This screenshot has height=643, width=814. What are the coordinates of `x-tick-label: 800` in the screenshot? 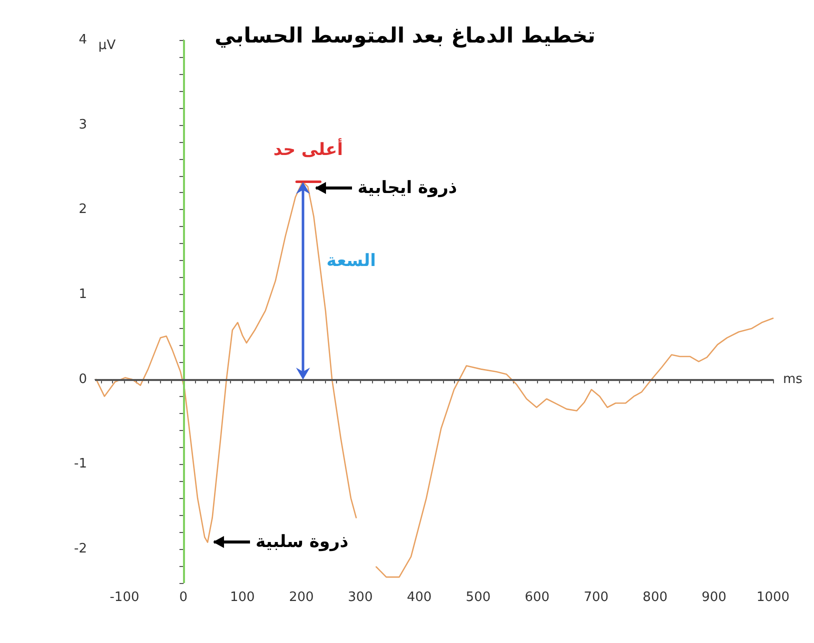 It's located at (655, 597).